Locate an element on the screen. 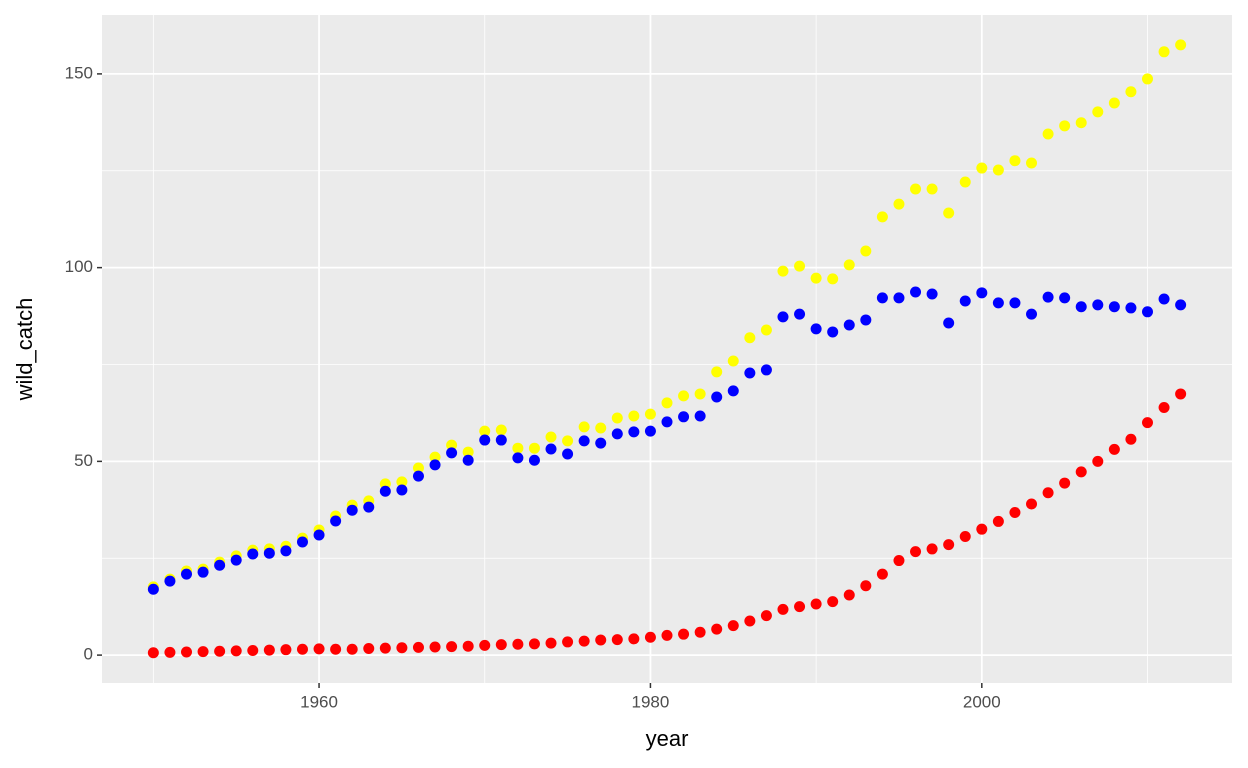  x-tick-label: 2000 is located at coordinates (982, 701).